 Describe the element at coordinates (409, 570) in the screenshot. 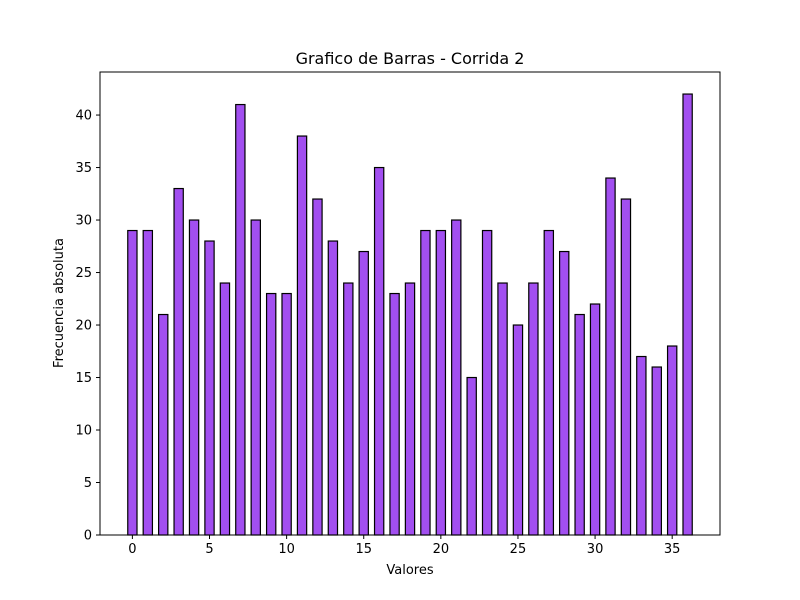

I see `x-axis-label: Valores` at that location.